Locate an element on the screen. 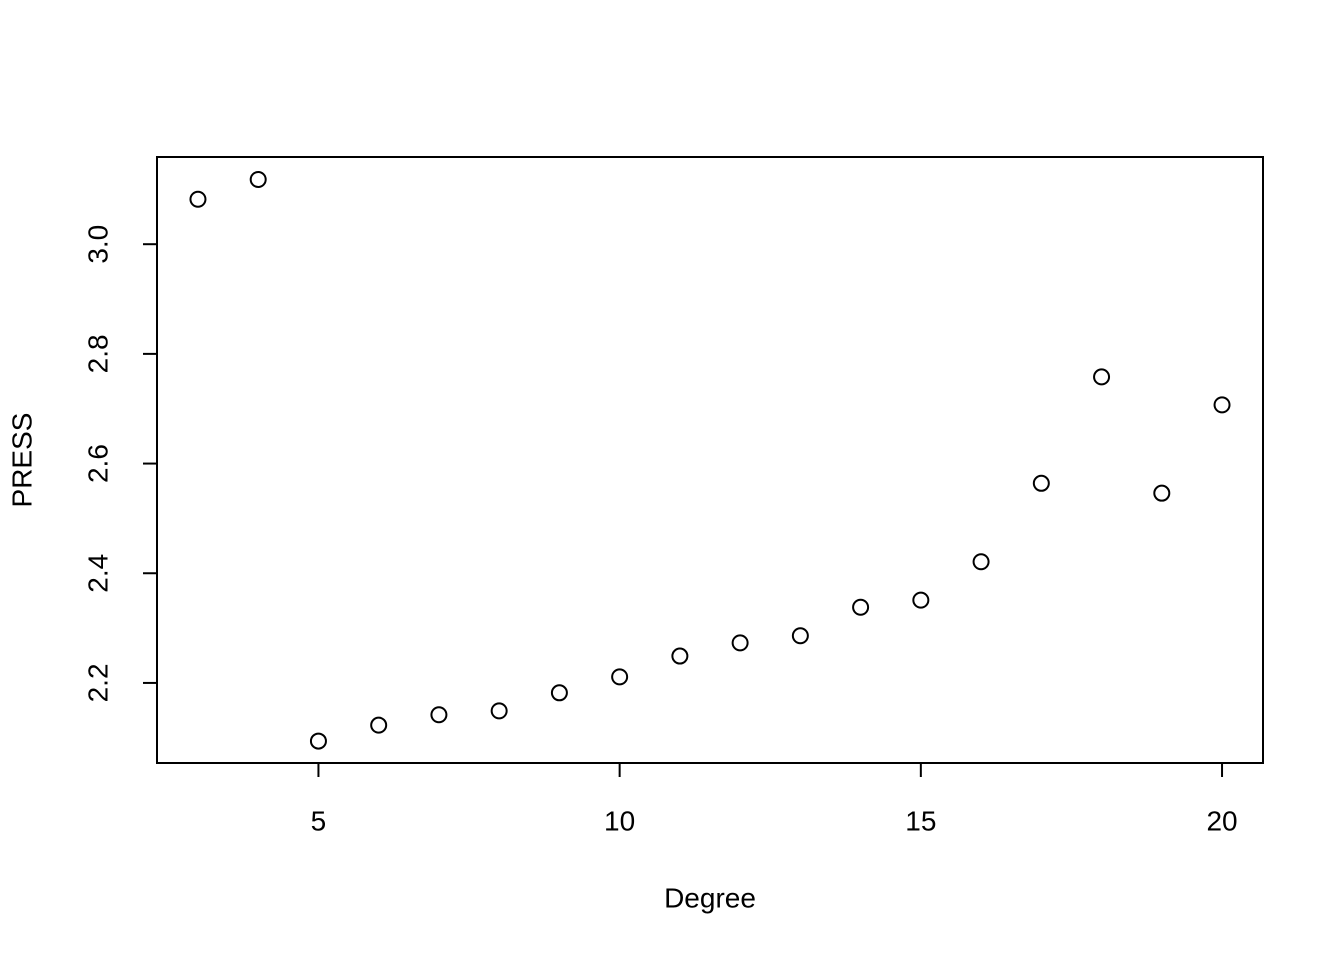 The height and width of the screenshot is (965, 1344). y-tick-label: 2.6 is located at coordinates (97, 463).